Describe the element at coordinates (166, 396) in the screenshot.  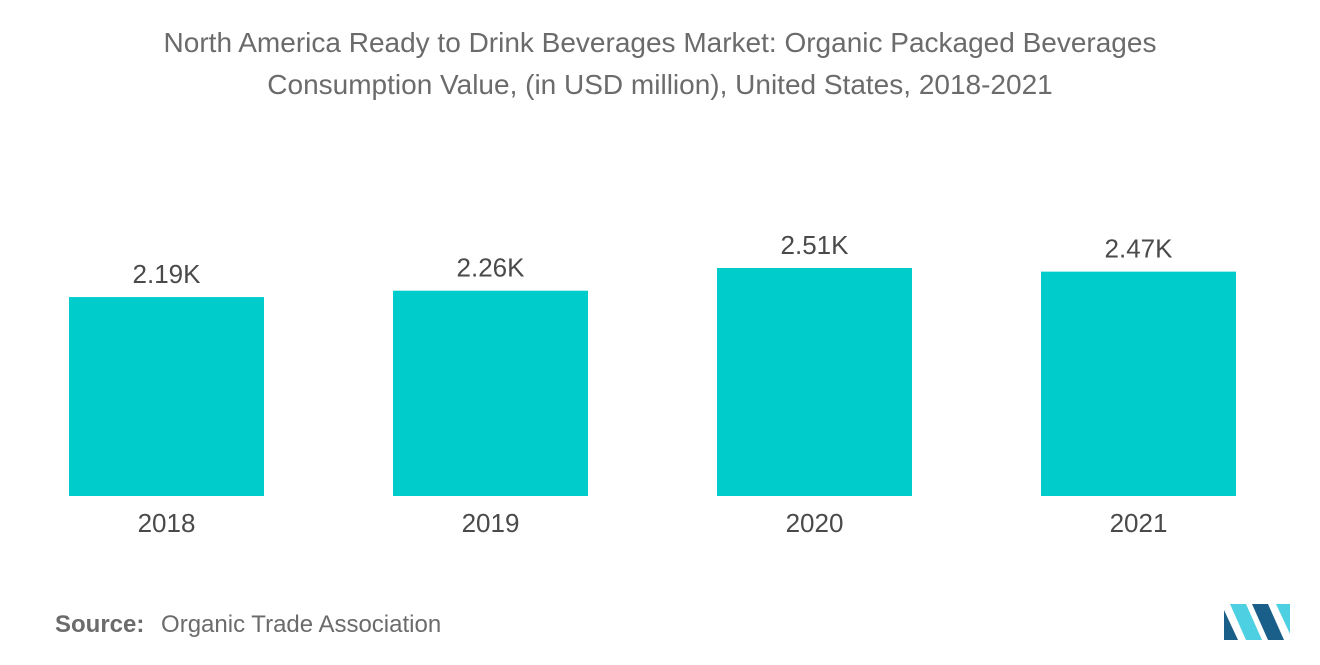
I see `bar-2018` at that location.